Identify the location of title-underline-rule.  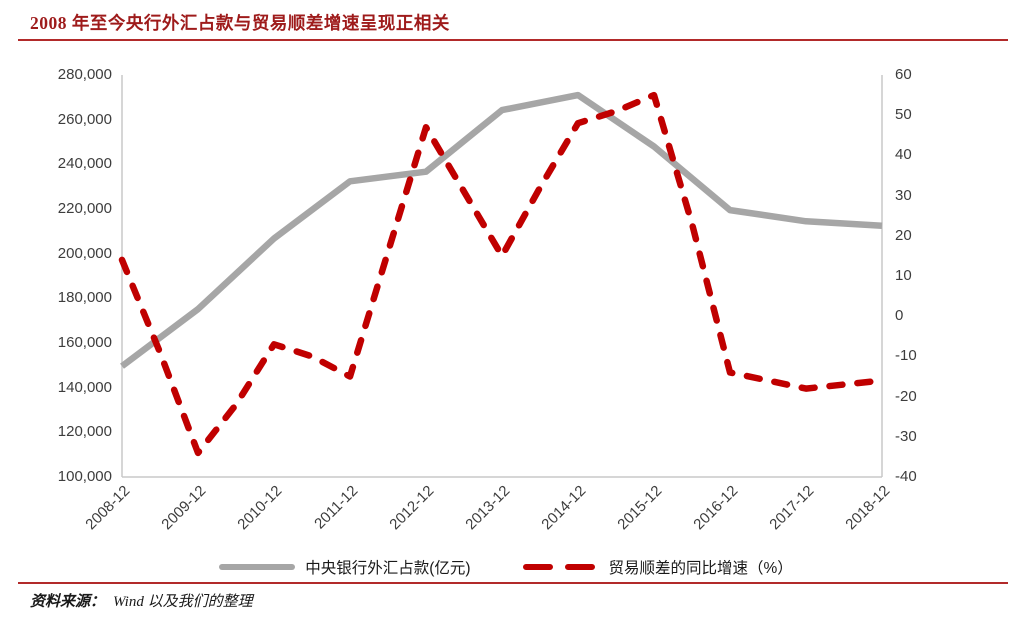
(513, 40).